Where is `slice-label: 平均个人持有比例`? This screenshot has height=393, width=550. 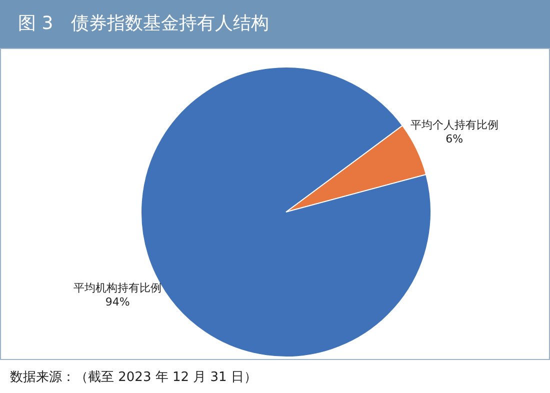
slice-label: 平均个人持有比例 is located at coordinates (454, 125).